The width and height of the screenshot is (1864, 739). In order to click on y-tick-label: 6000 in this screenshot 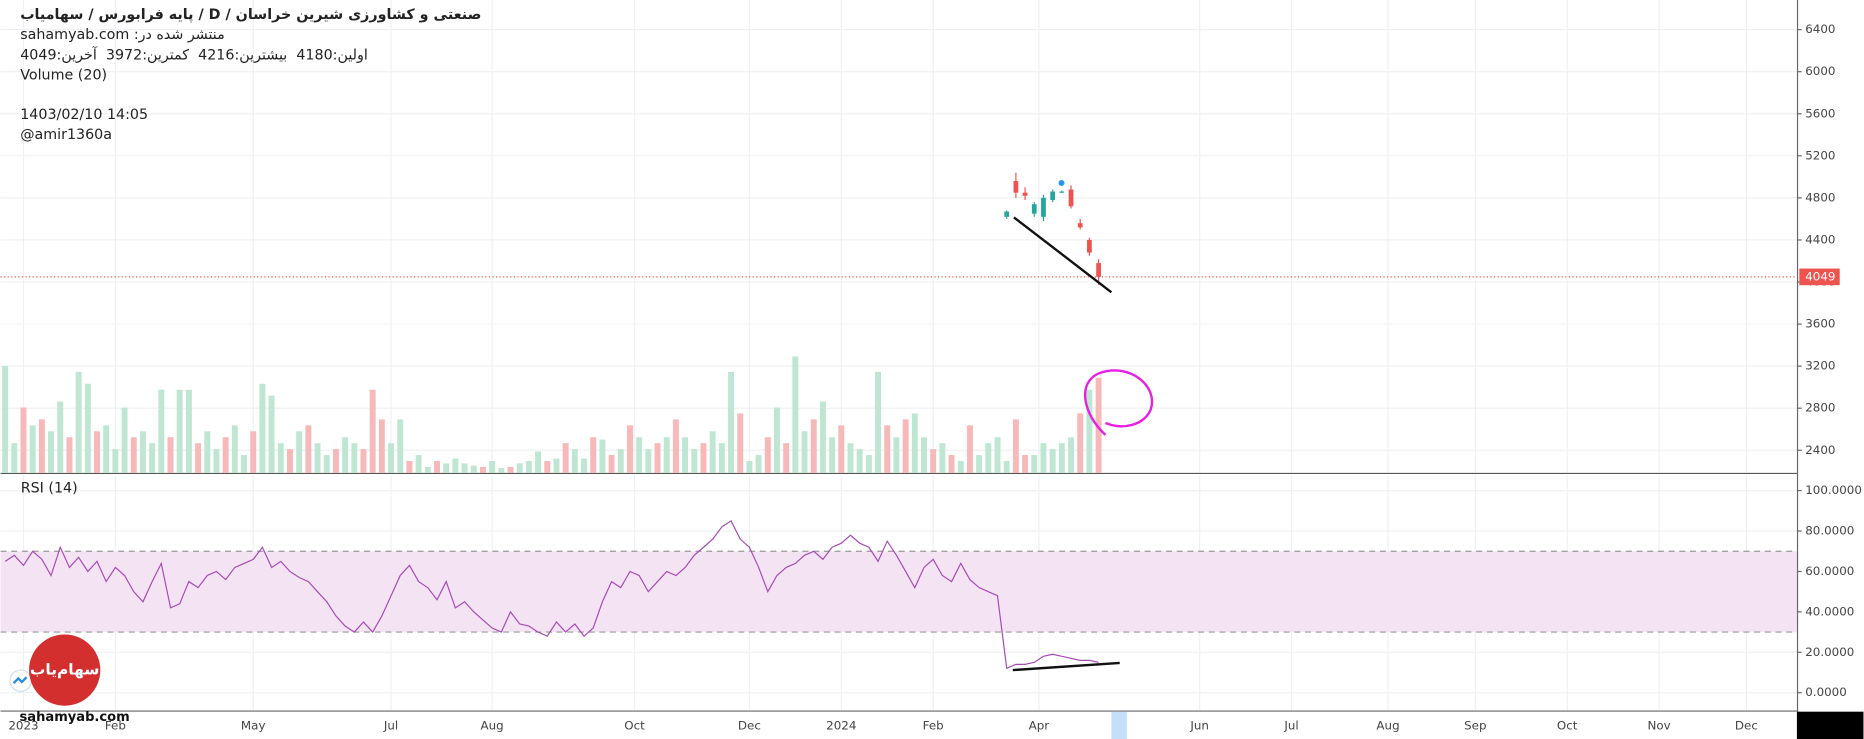, I will do `click(1820, 71)`.